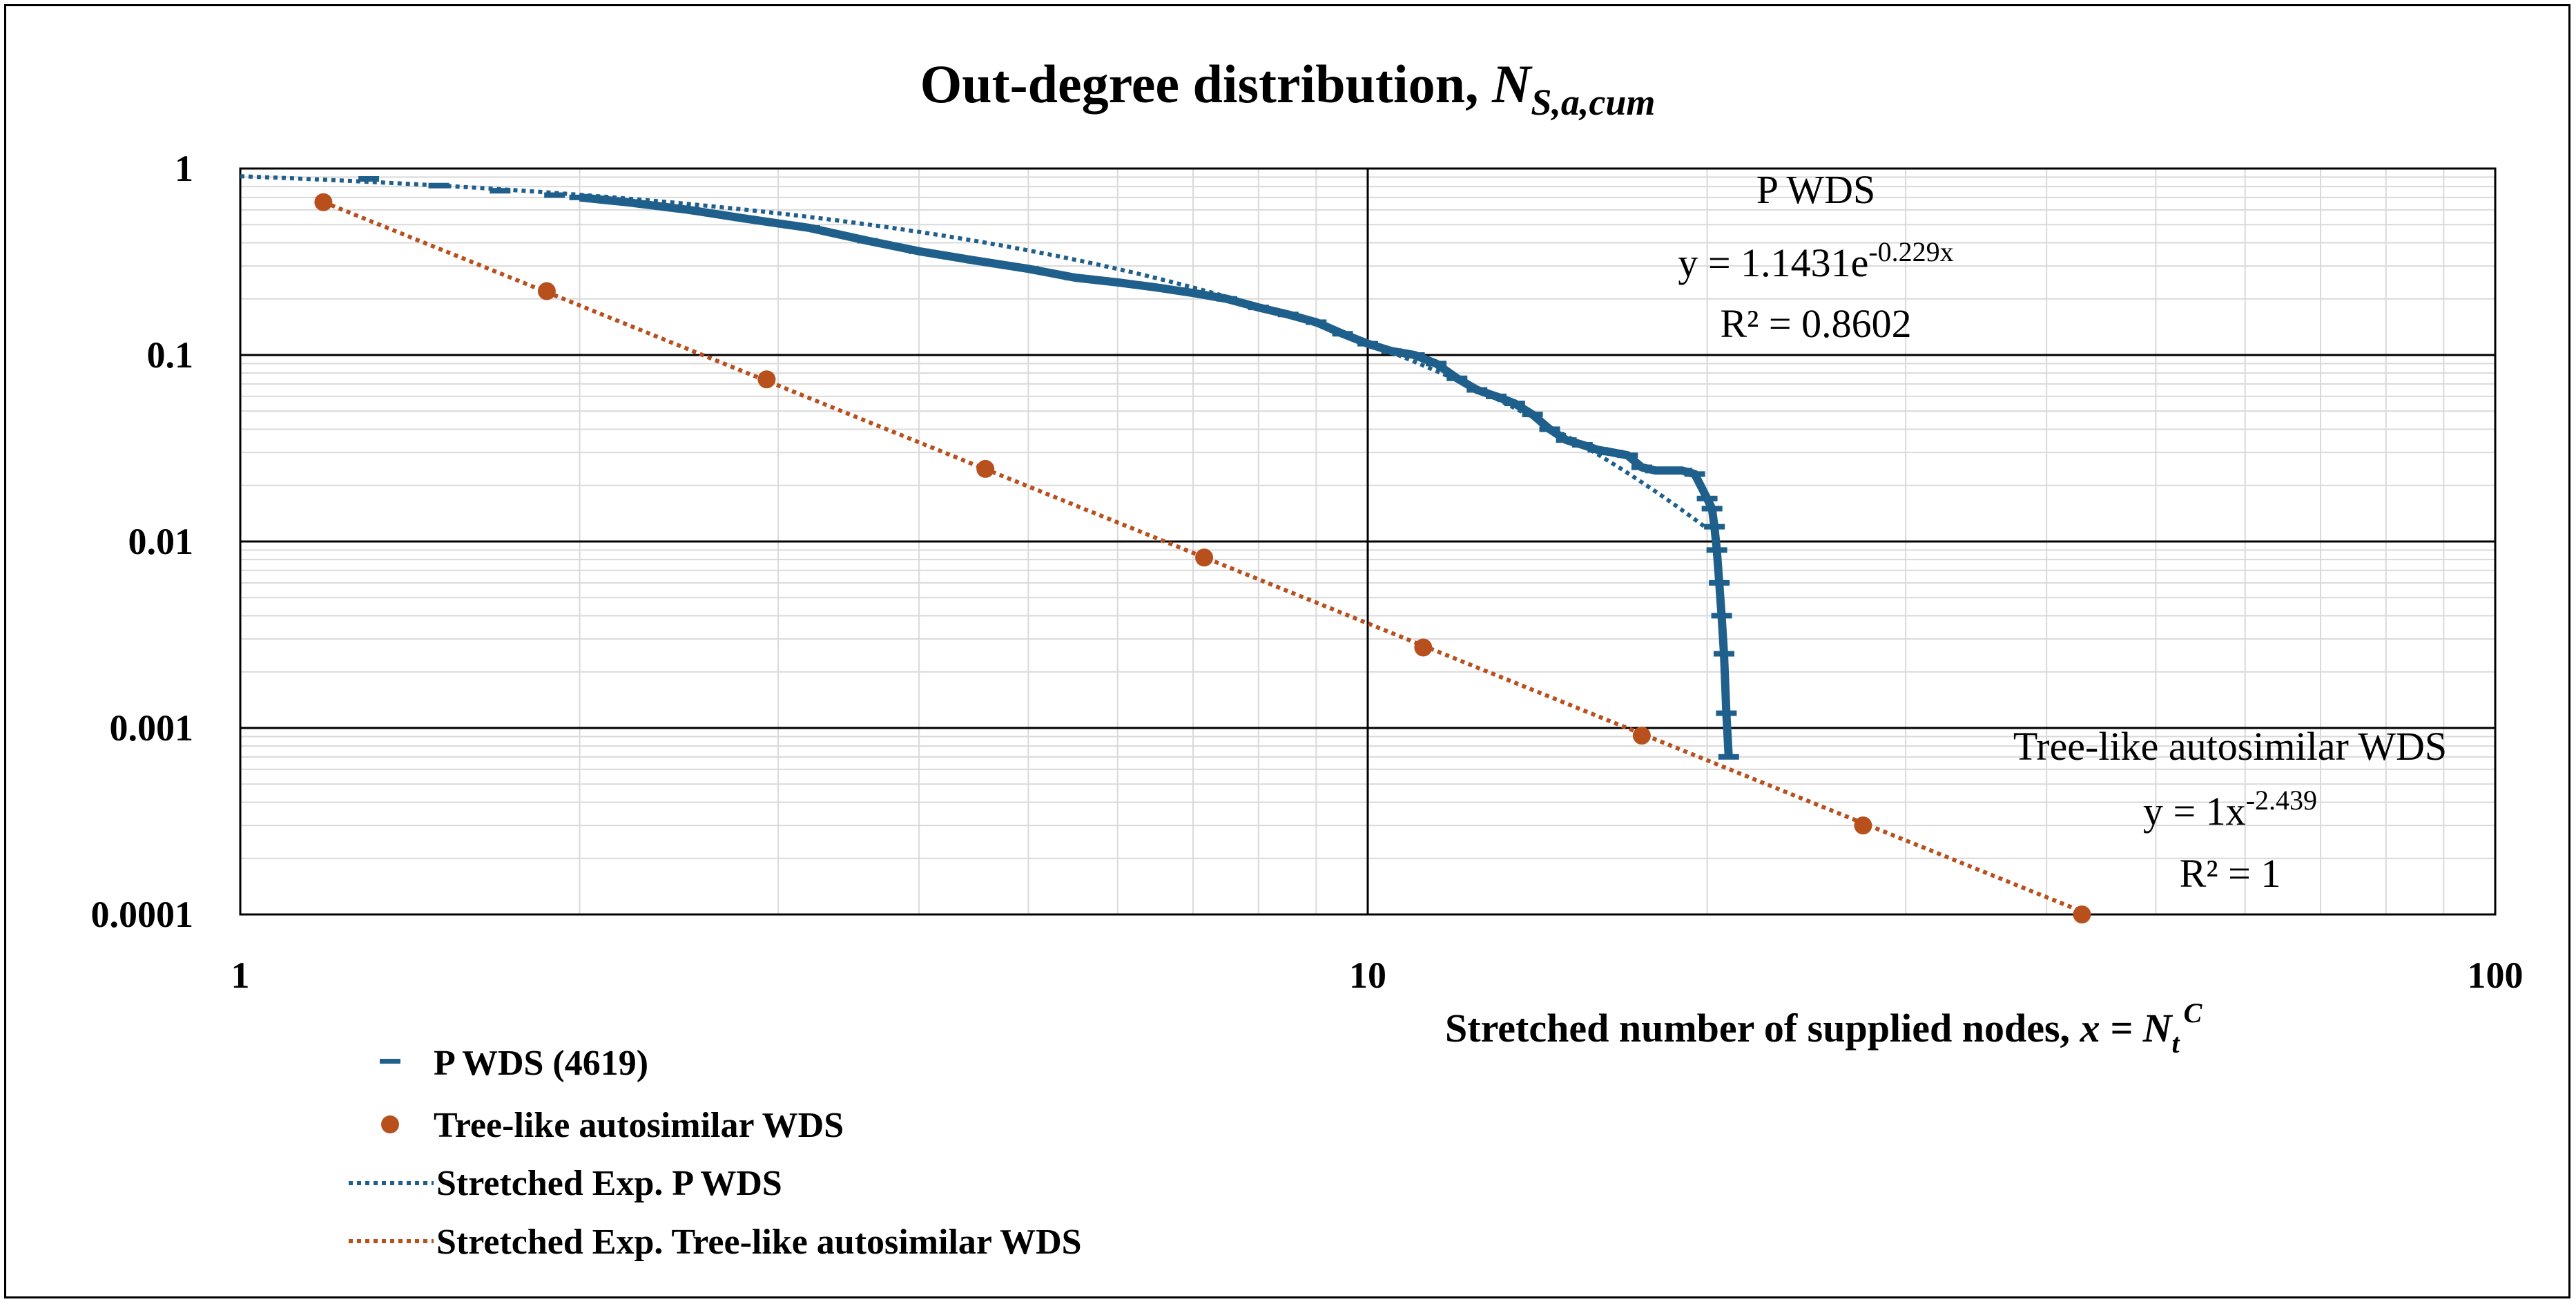  What do you see at coordinates (390, 1124) in the screenshot?
I see `legend-circle-marker` at bounding box center [390, 1124].